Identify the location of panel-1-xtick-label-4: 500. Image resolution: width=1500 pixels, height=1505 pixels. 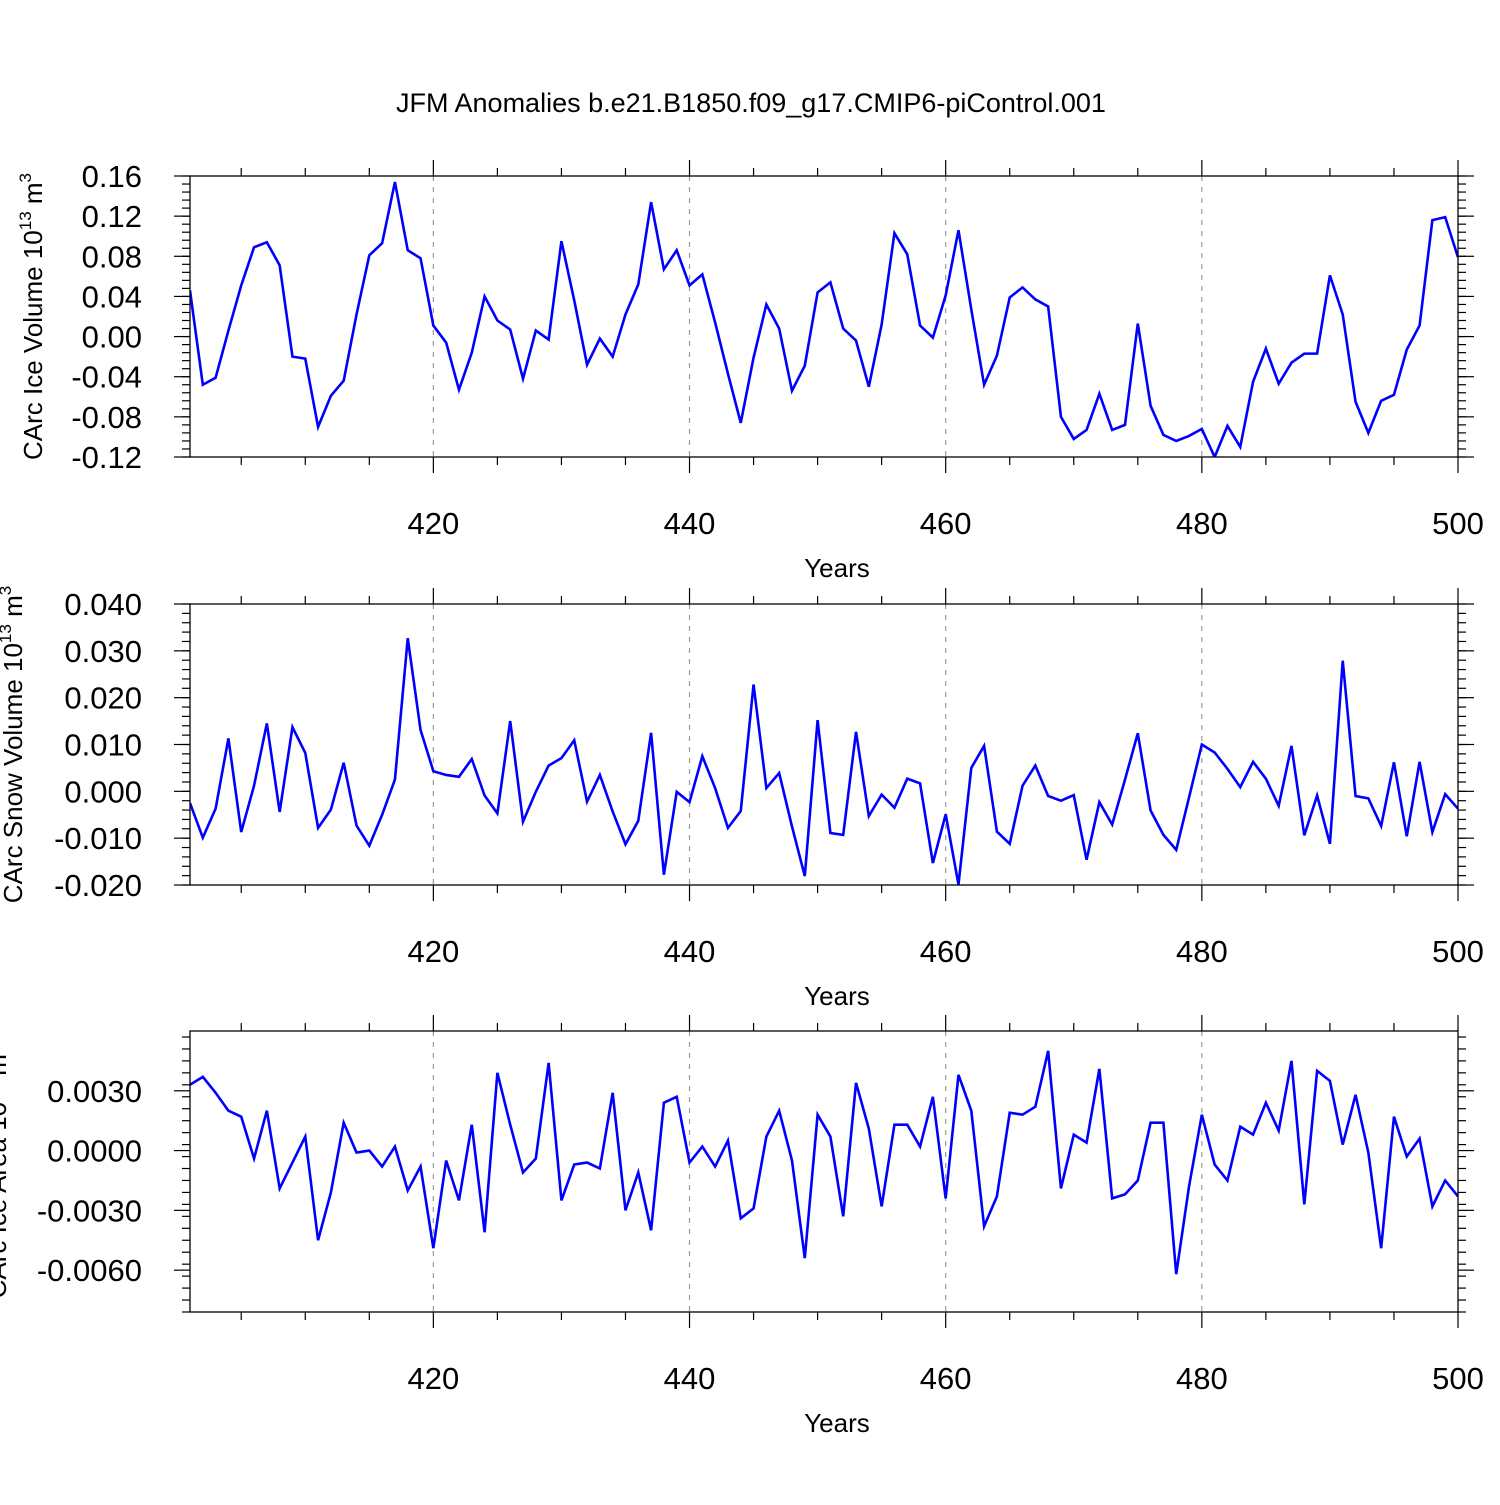
(1458, 523).